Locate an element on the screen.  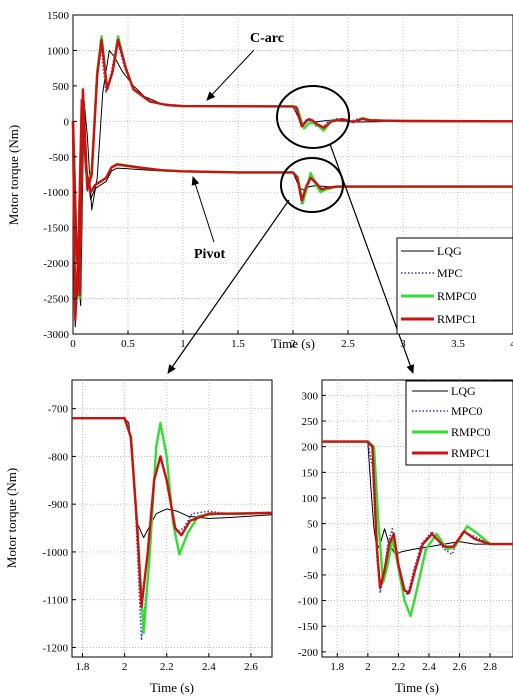
main-xtick-label-4: 2 is located at coordinates (293, 344).